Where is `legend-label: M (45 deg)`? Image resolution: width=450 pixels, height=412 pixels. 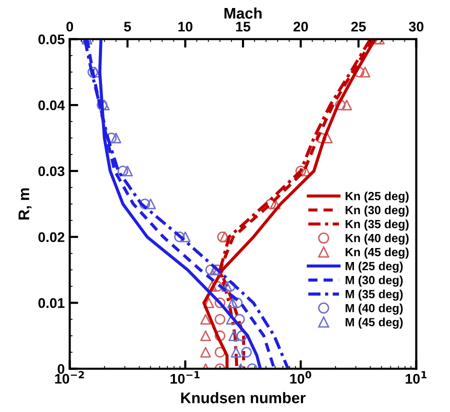
legend-label: M (45 deg) is located at coordinates (374, 323).